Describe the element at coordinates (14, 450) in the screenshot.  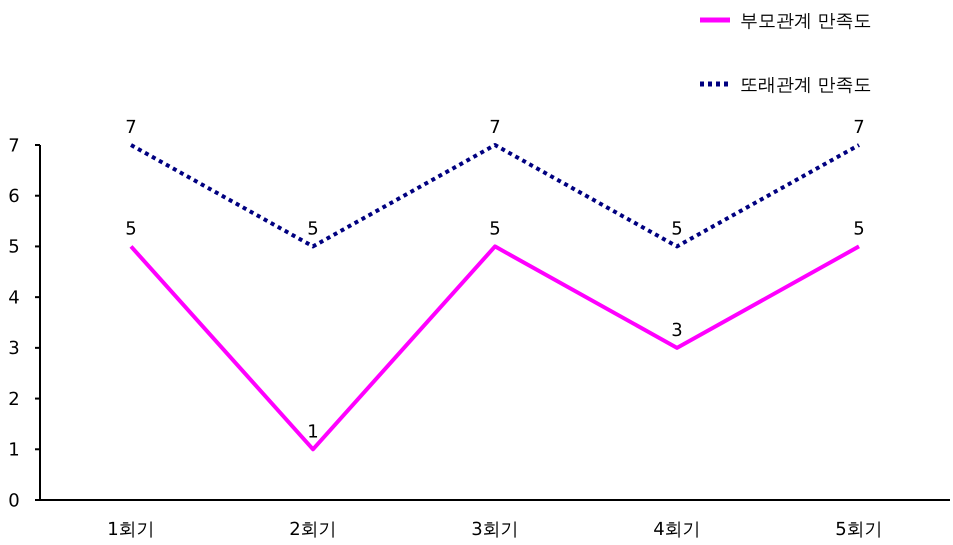
I see `y-tick-label: 1` at that location.